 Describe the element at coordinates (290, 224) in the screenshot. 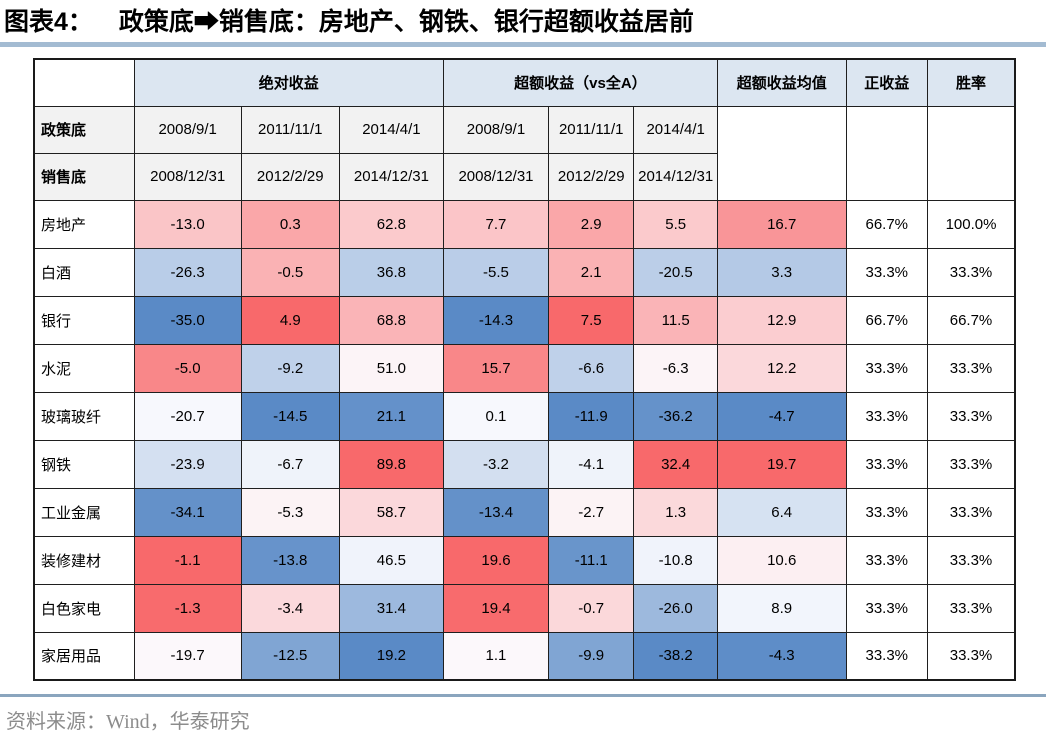

I see `value-cell: 0.3` at that location.